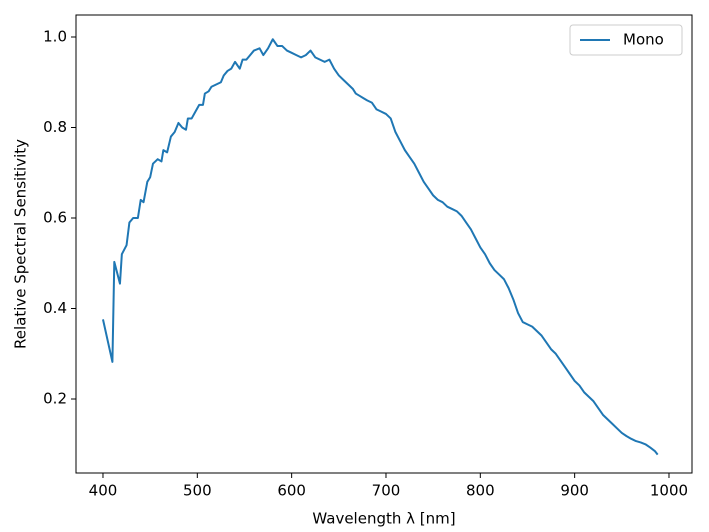 The width and height of the screenshot is (709, 532). Describe the element at coordinates (386, 491) in the screenshot. I see `x-tick-label: 700` at that location.